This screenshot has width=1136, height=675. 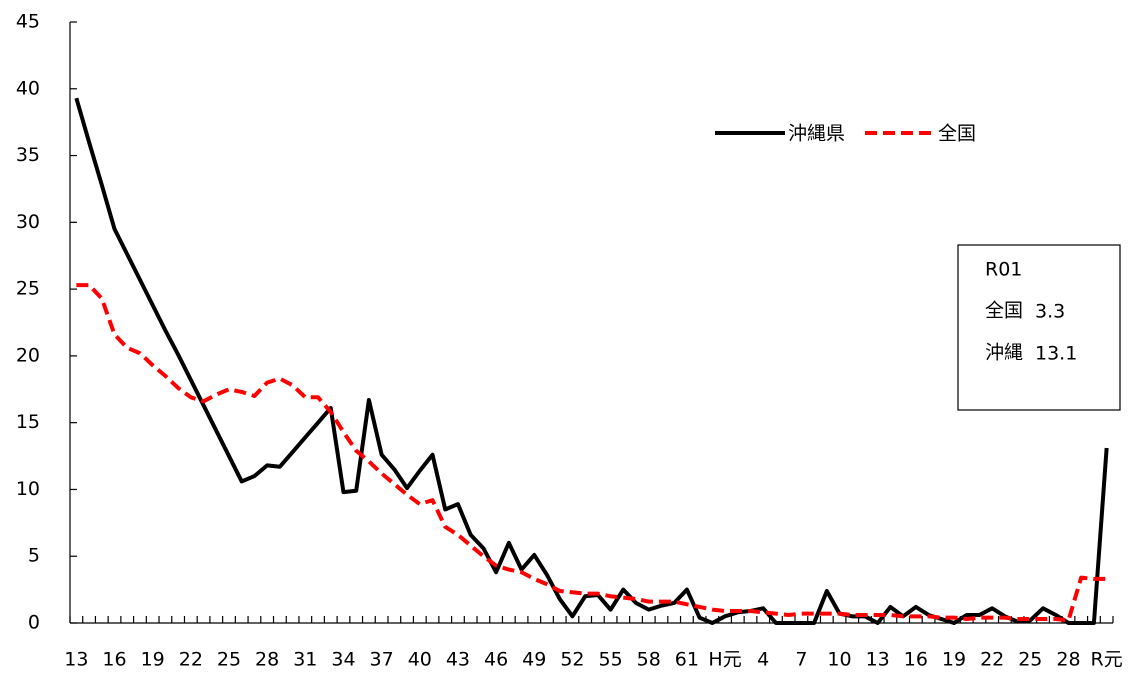 I want to click on x-tick-label: 49, so click(x=534, y=660).